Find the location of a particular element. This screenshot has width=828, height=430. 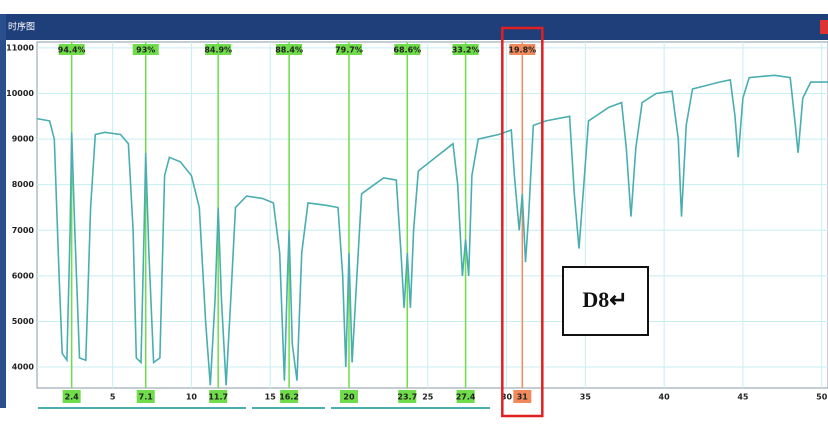

marker-x-label: 23.7 is located at coordinates (407, 397).